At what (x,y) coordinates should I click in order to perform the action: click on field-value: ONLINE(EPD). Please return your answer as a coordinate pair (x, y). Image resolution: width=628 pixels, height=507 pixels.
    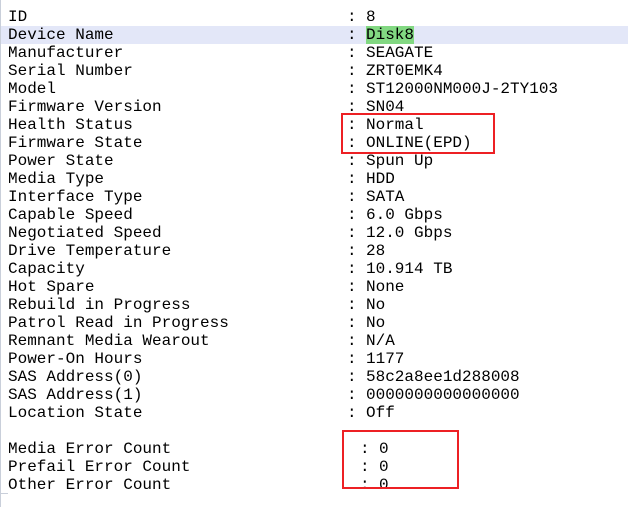
    Looking at the image, I should click on (419, 143).